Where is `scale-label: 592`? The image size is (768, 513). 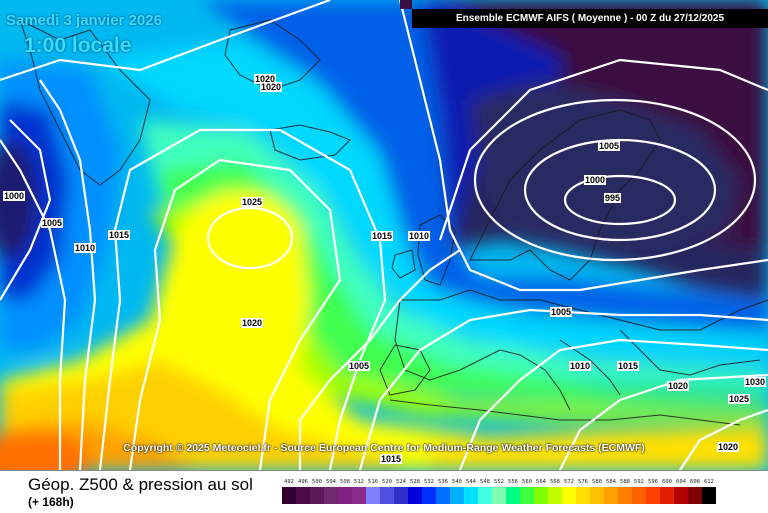 scale-label: 592 is located at coordinates (639, 482).